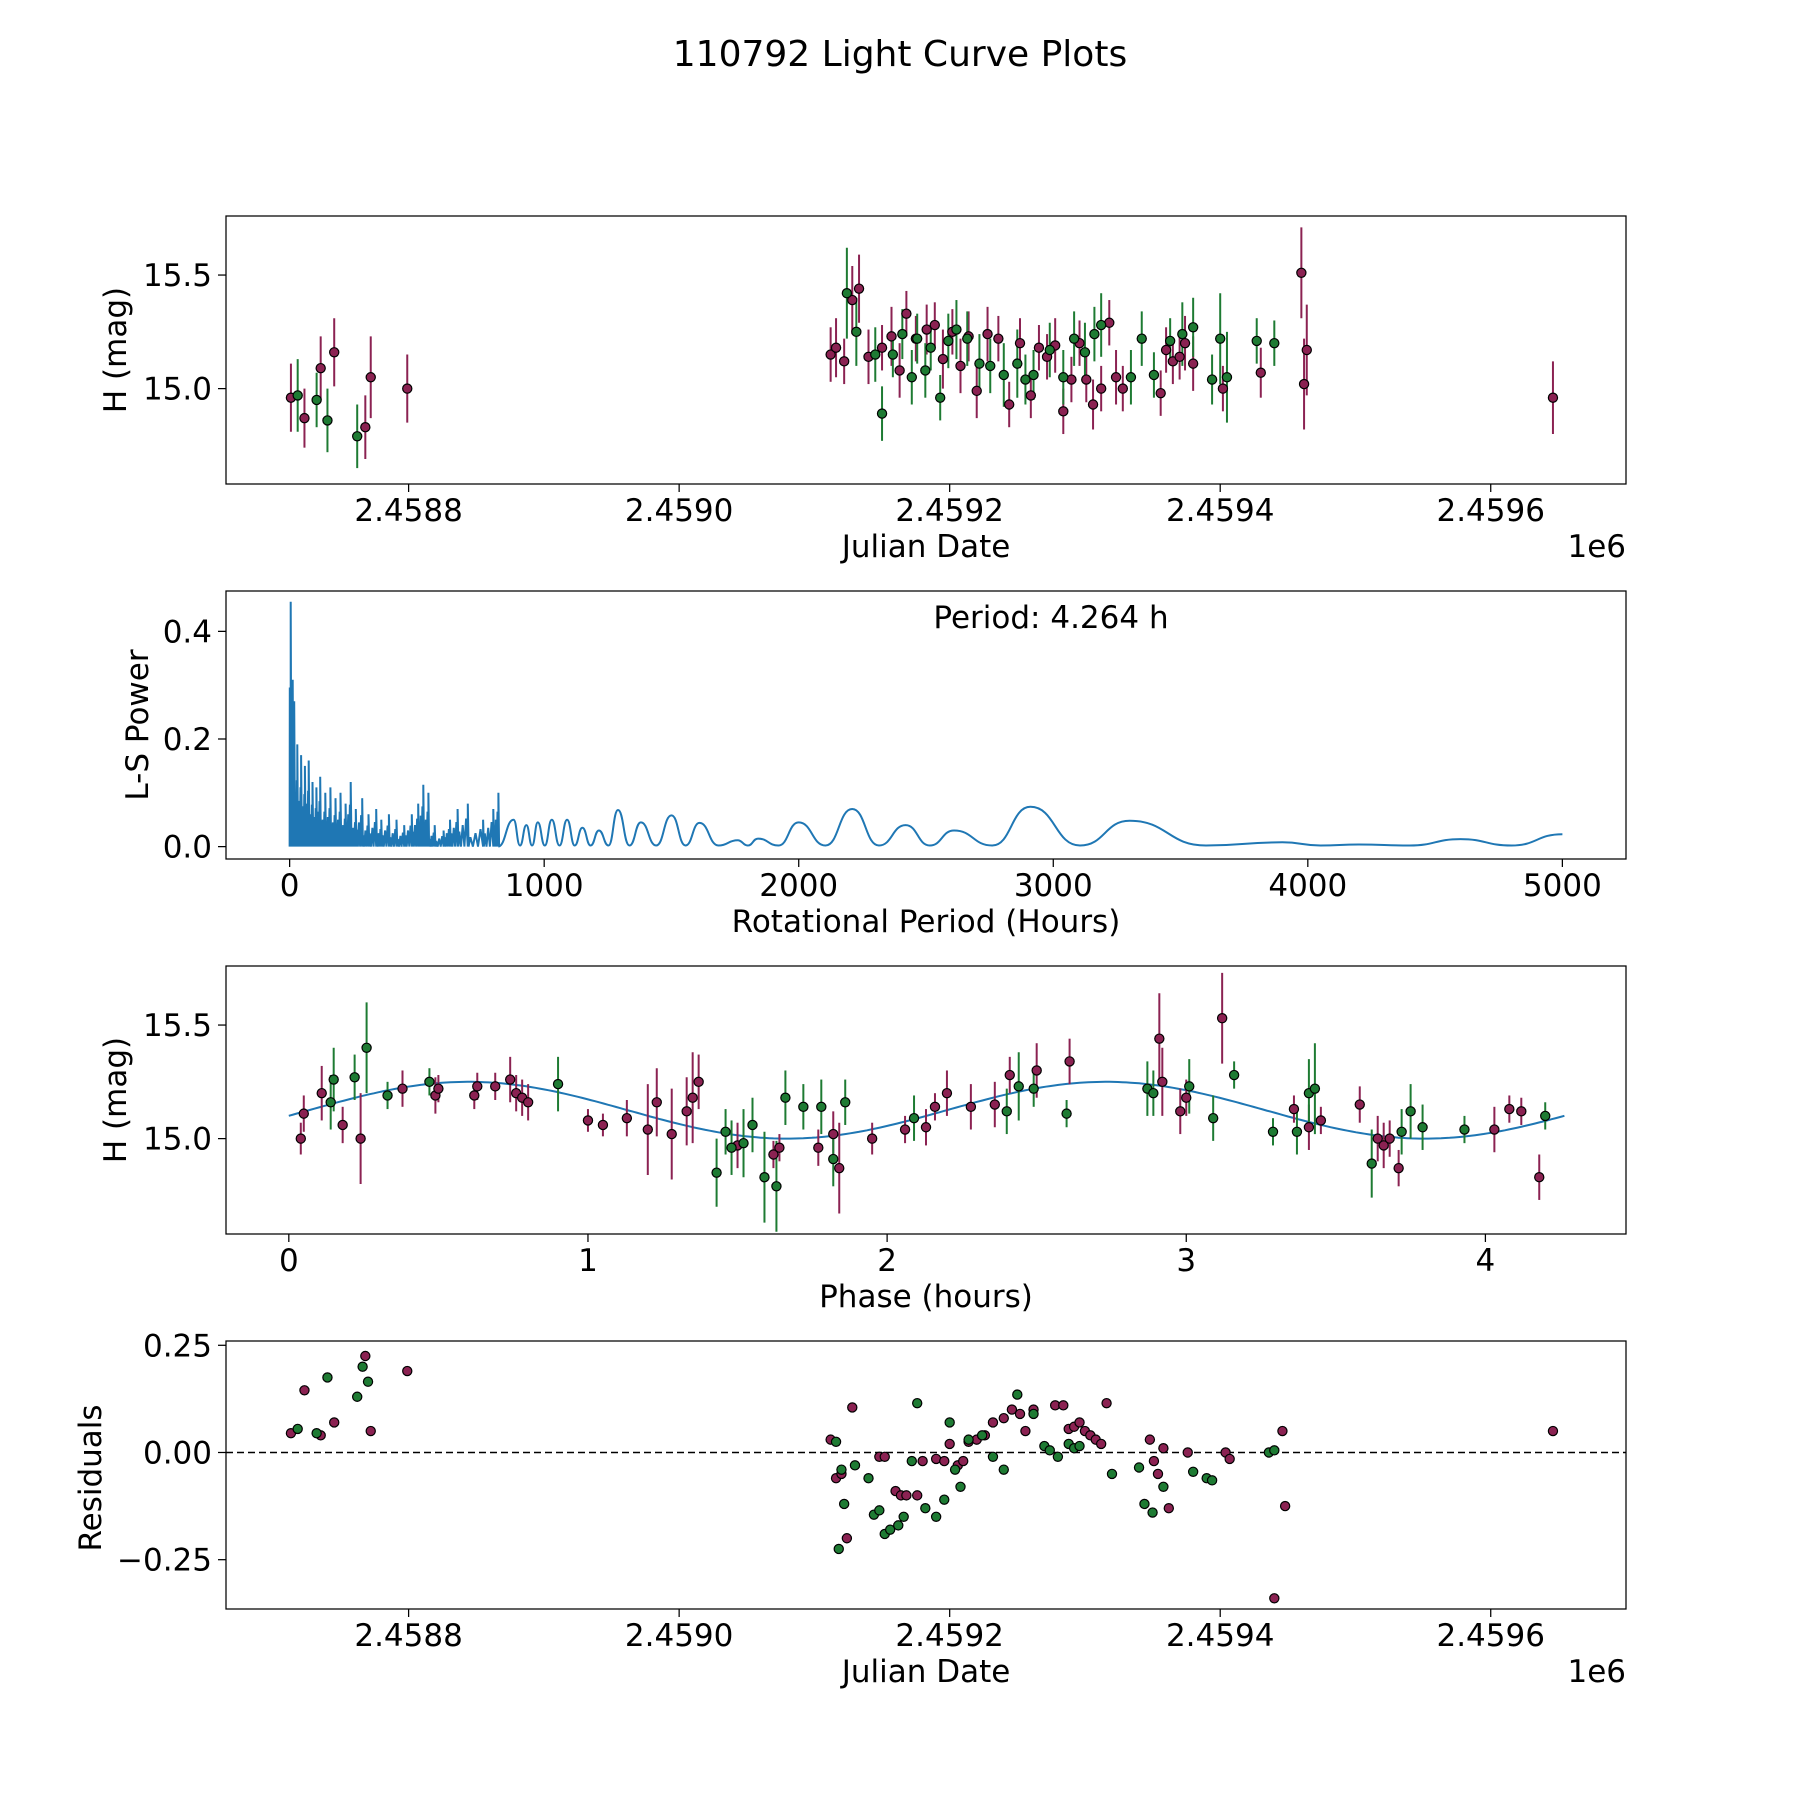  What do you see at coordinates (116, 350) in the screenshot?
I see `lightcurve-ylabel: H (mag)` at bounding box center [116, 350].